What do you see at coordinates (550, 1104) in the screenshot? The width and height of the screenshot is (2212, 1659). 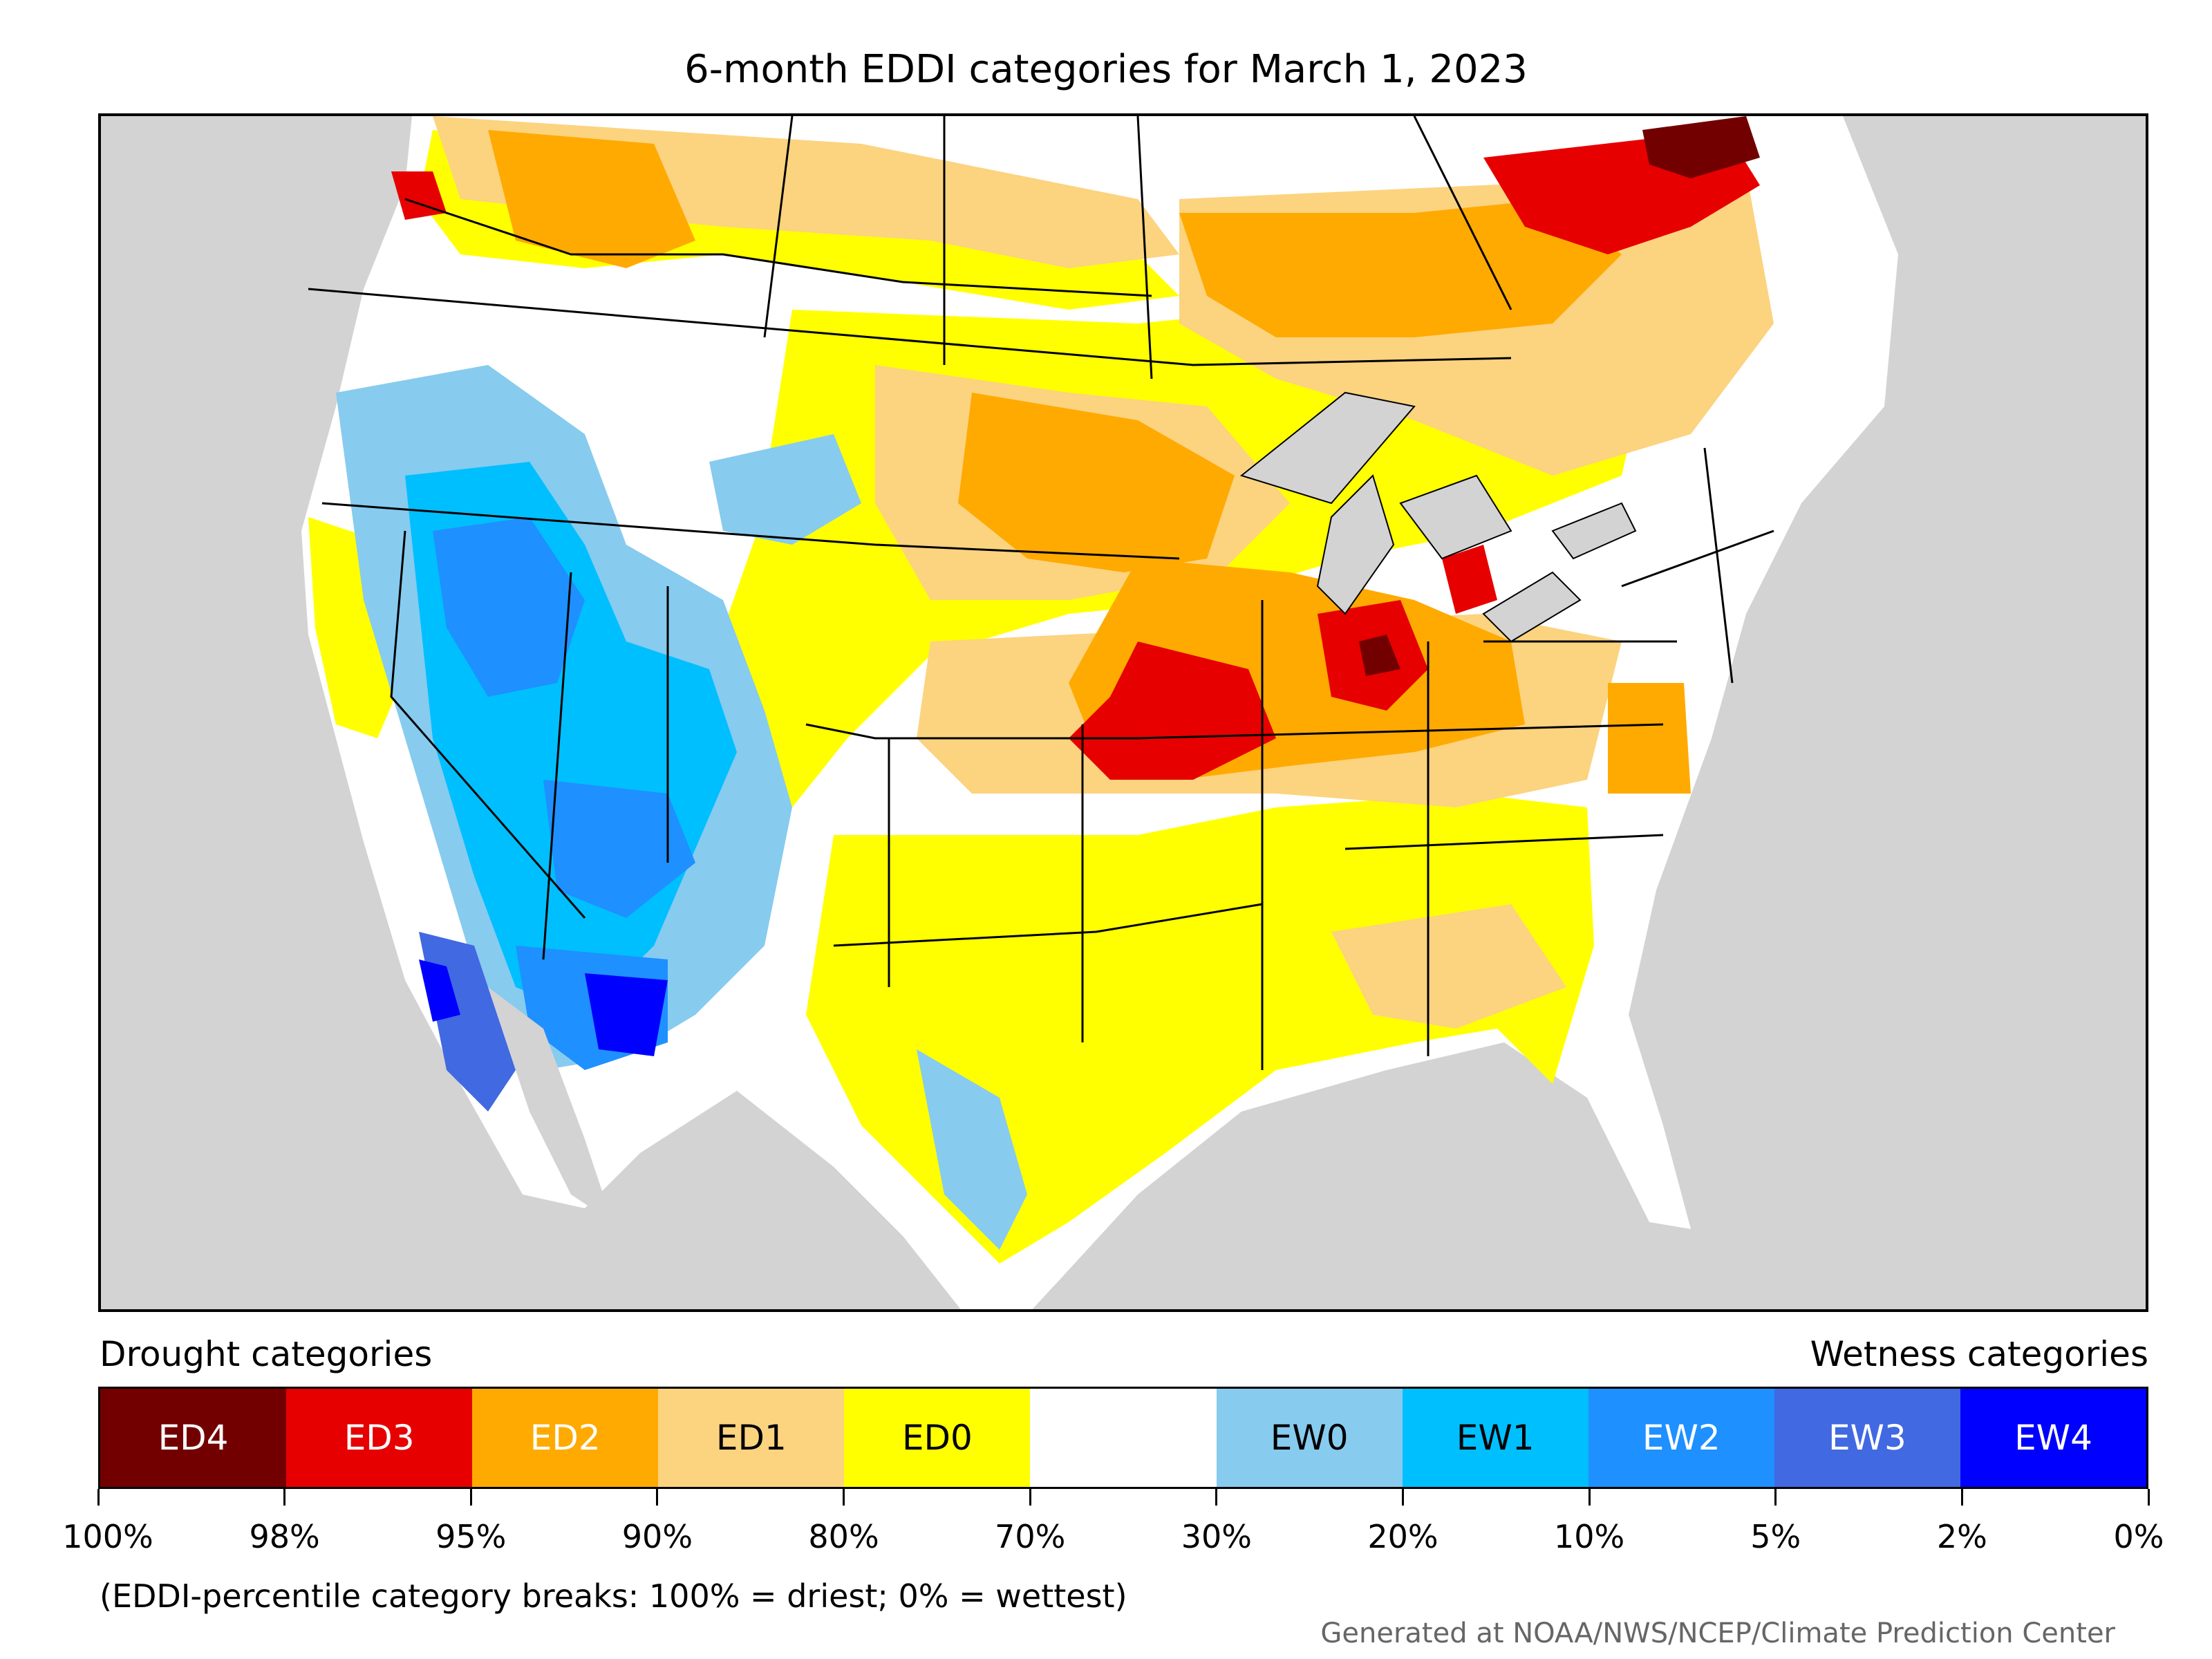 I see `gulf-of-california` at bounding box center [550, 1104].